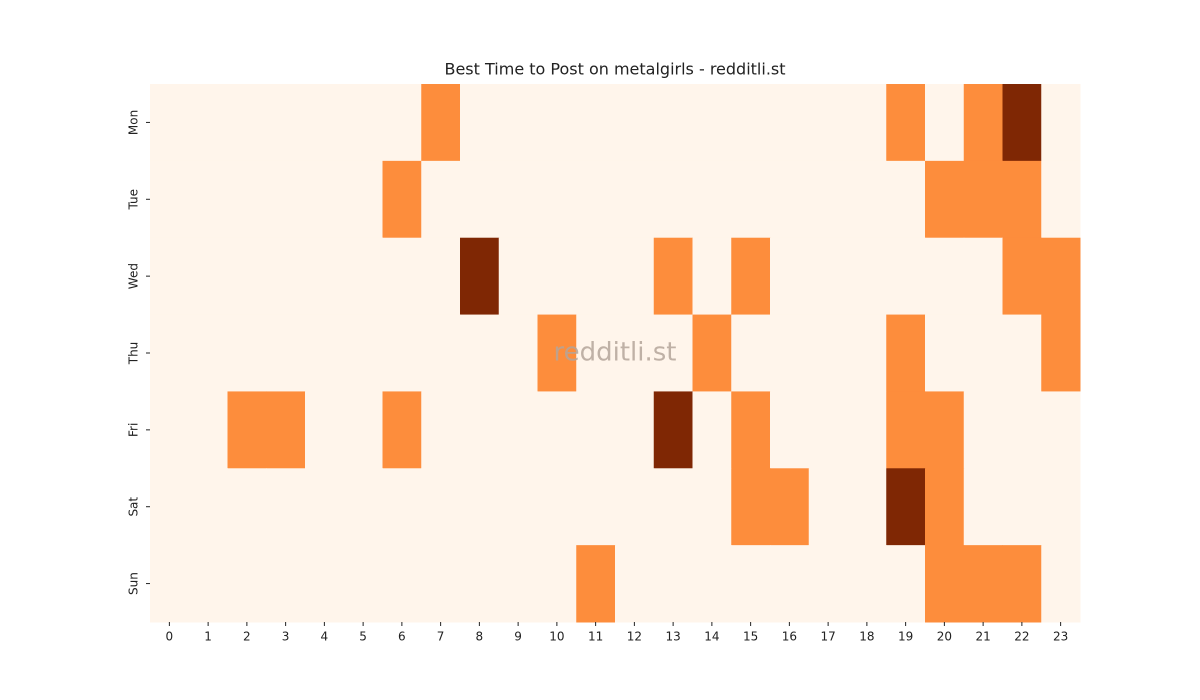  I want to click on x-tick-label: 10, so click(556, 637).